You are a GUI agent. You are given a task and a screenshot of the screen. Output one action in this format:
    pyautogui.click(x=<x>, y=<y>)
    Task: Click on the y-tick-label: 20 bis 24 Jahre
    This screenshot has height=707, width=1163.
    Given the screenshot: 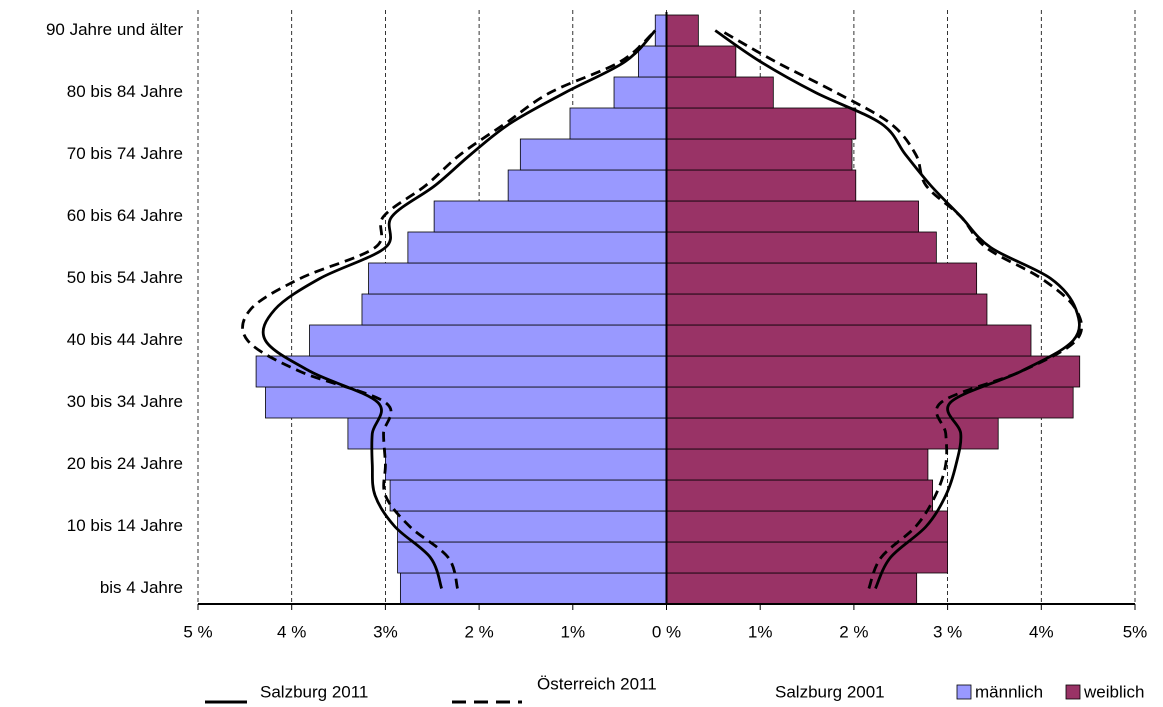 What is the action you would take?
    pyautogui.click(x=125, y=463)
    